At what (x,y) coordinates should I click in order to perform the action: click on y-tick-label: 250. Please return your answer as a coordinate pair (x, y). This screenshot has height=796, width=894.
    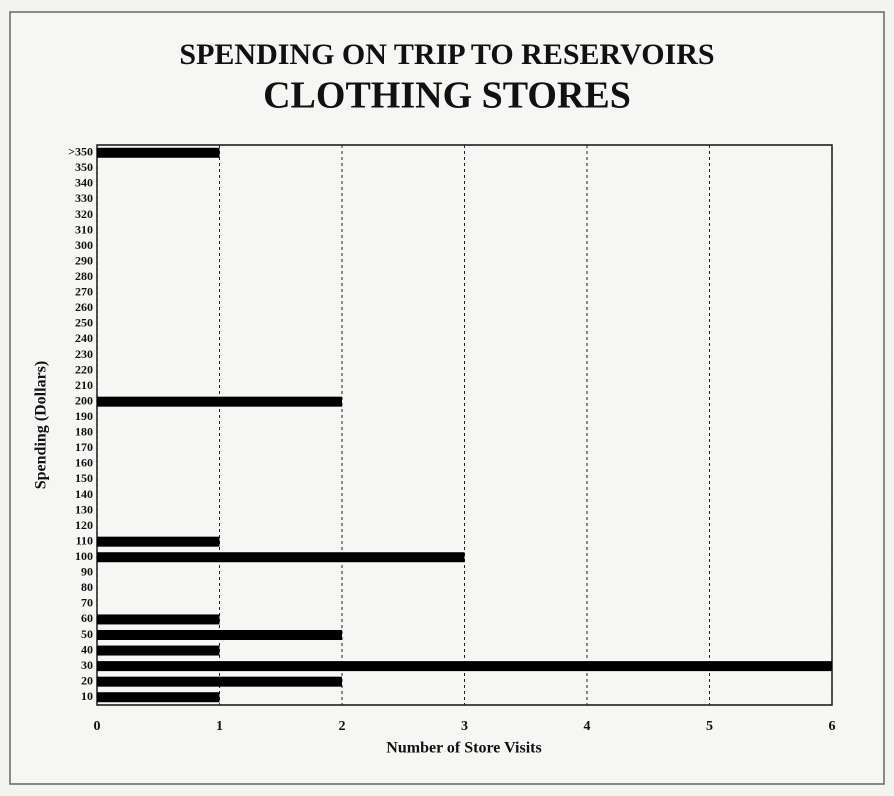
    Looking at the image, I should click on (84, 323).